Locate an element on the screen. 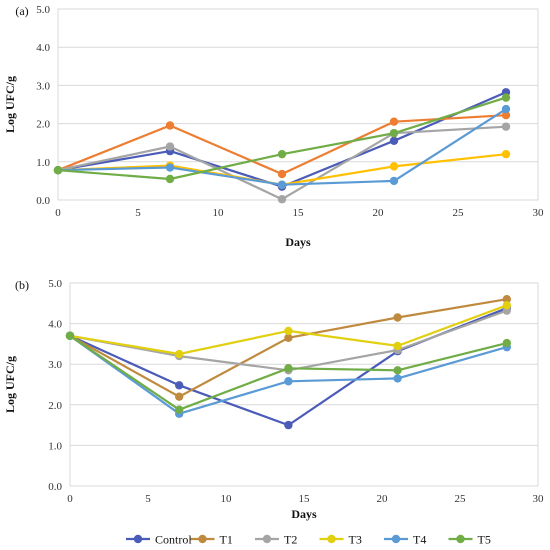  legend: Control T1 T2 T3 T4 T5 is located at coordinates (308, 540).